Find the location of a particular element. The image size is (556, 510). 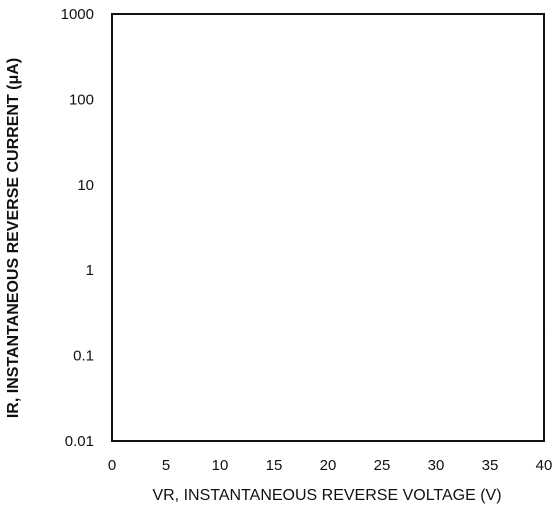

x-tick-label: 15 is located at coordinates (274, 465).